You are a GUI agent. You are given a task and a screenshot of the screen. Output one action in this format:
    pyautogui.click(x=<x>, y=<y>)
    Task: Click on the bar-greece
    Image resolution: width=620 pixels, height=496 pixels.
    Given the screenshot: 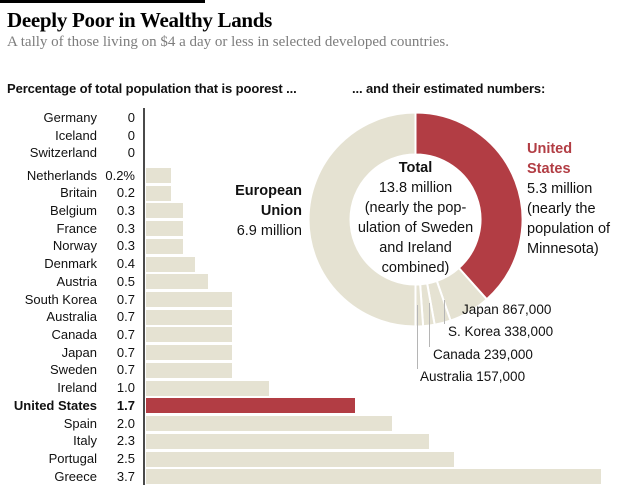 What is the action you would take?
    pyautogui.click(x=374, y=477)
    